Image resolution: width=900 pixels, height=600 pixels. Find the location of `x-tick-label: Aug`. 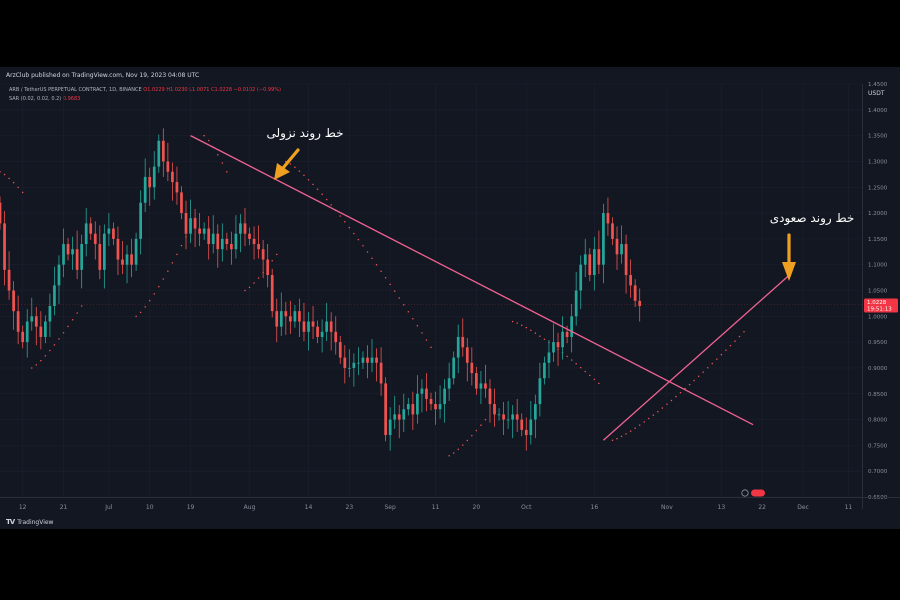

x-tick-label: Aug is located at coordinates (250, 507).